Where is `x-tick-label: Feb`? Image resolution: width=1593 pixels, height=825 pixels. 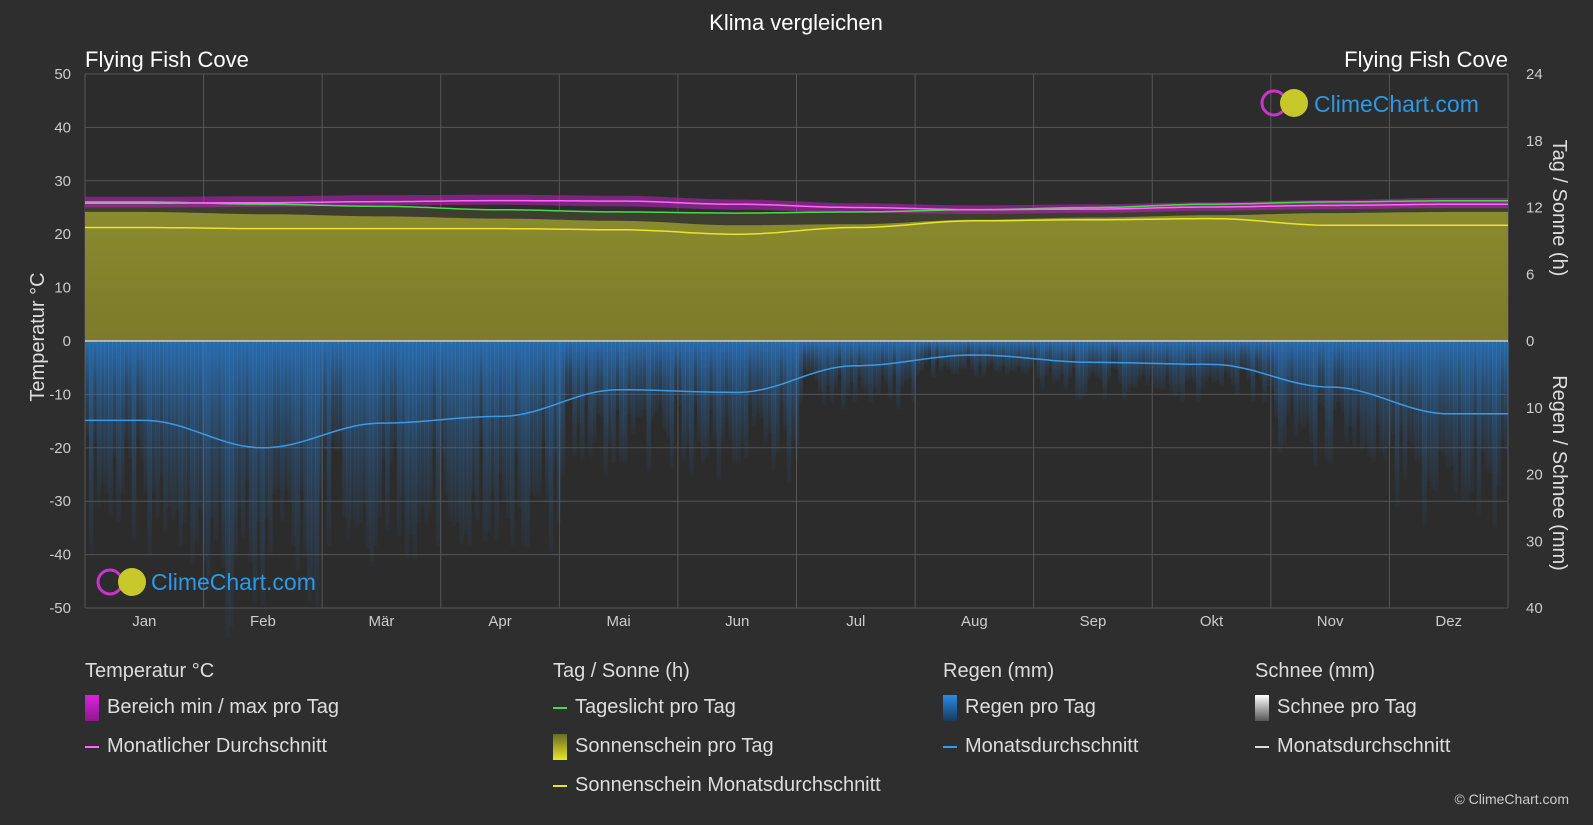
x-tick-label: Feb is located at coordinates (263, 621).